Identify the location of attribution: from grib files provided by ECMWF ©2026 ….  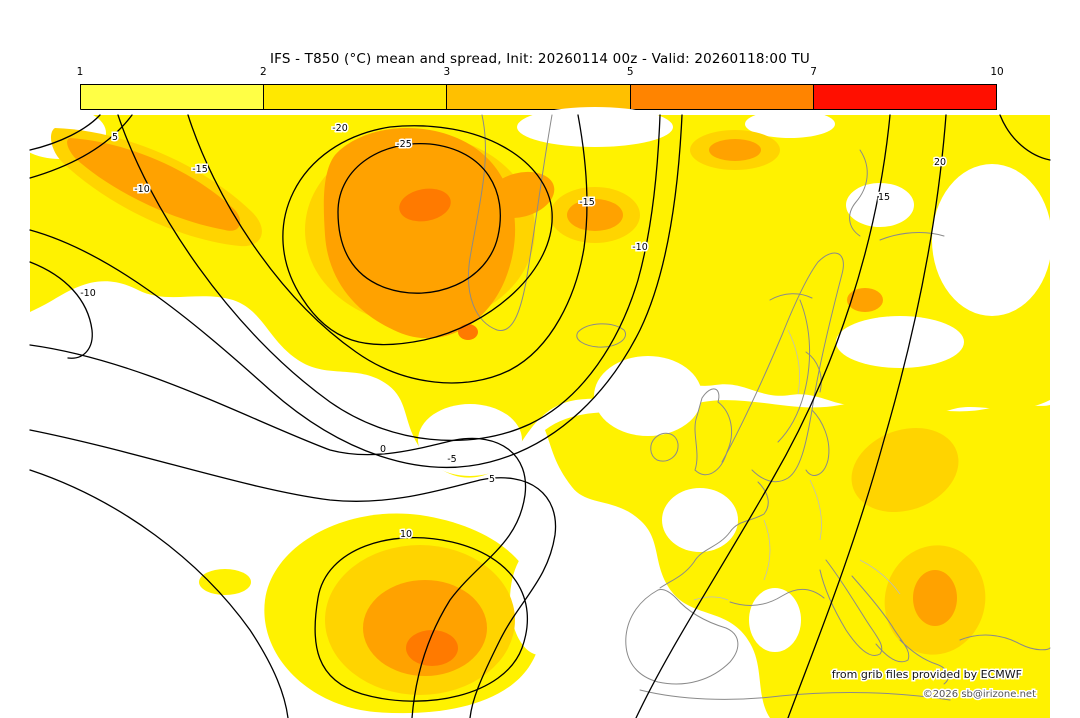
(933, 684).